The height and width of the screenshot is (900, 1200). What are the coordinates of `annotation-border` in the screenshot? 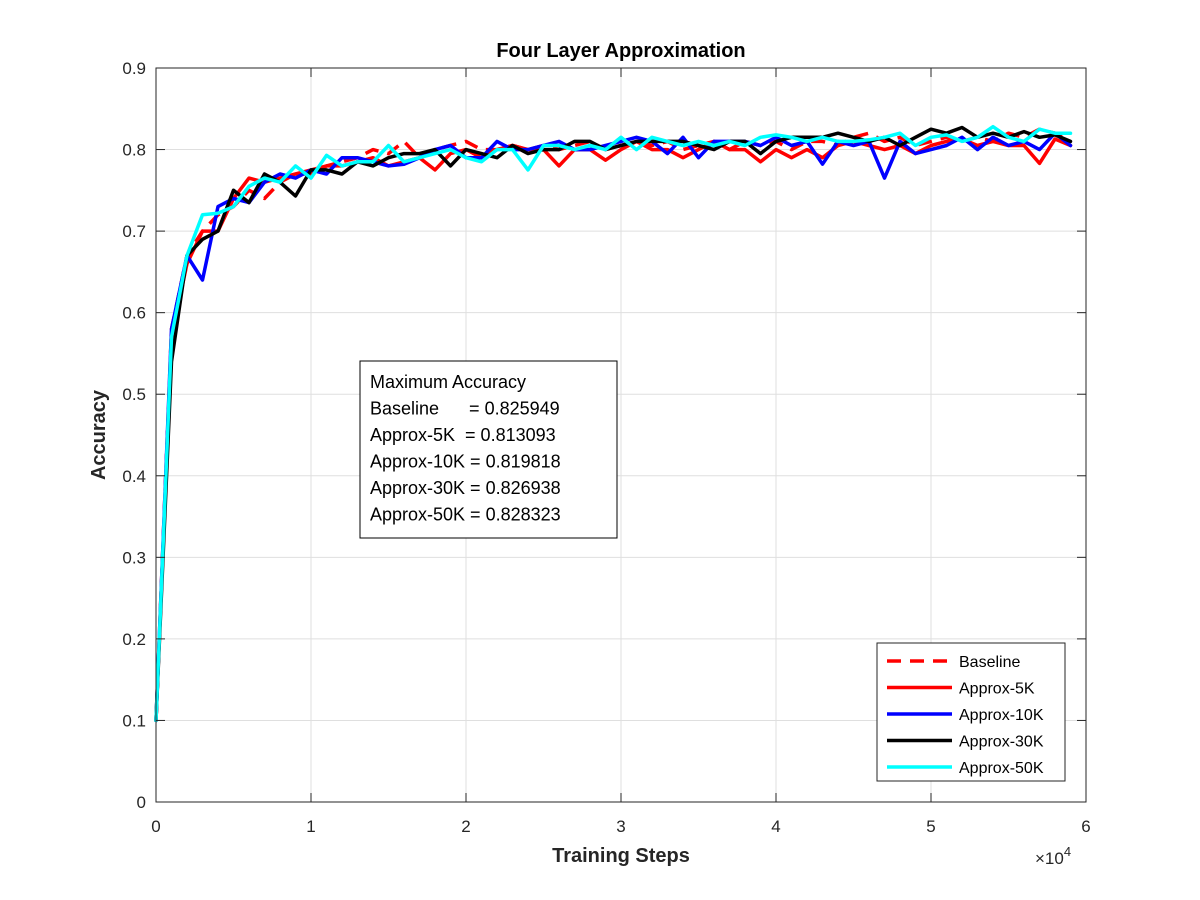 It's located at (488, 449).